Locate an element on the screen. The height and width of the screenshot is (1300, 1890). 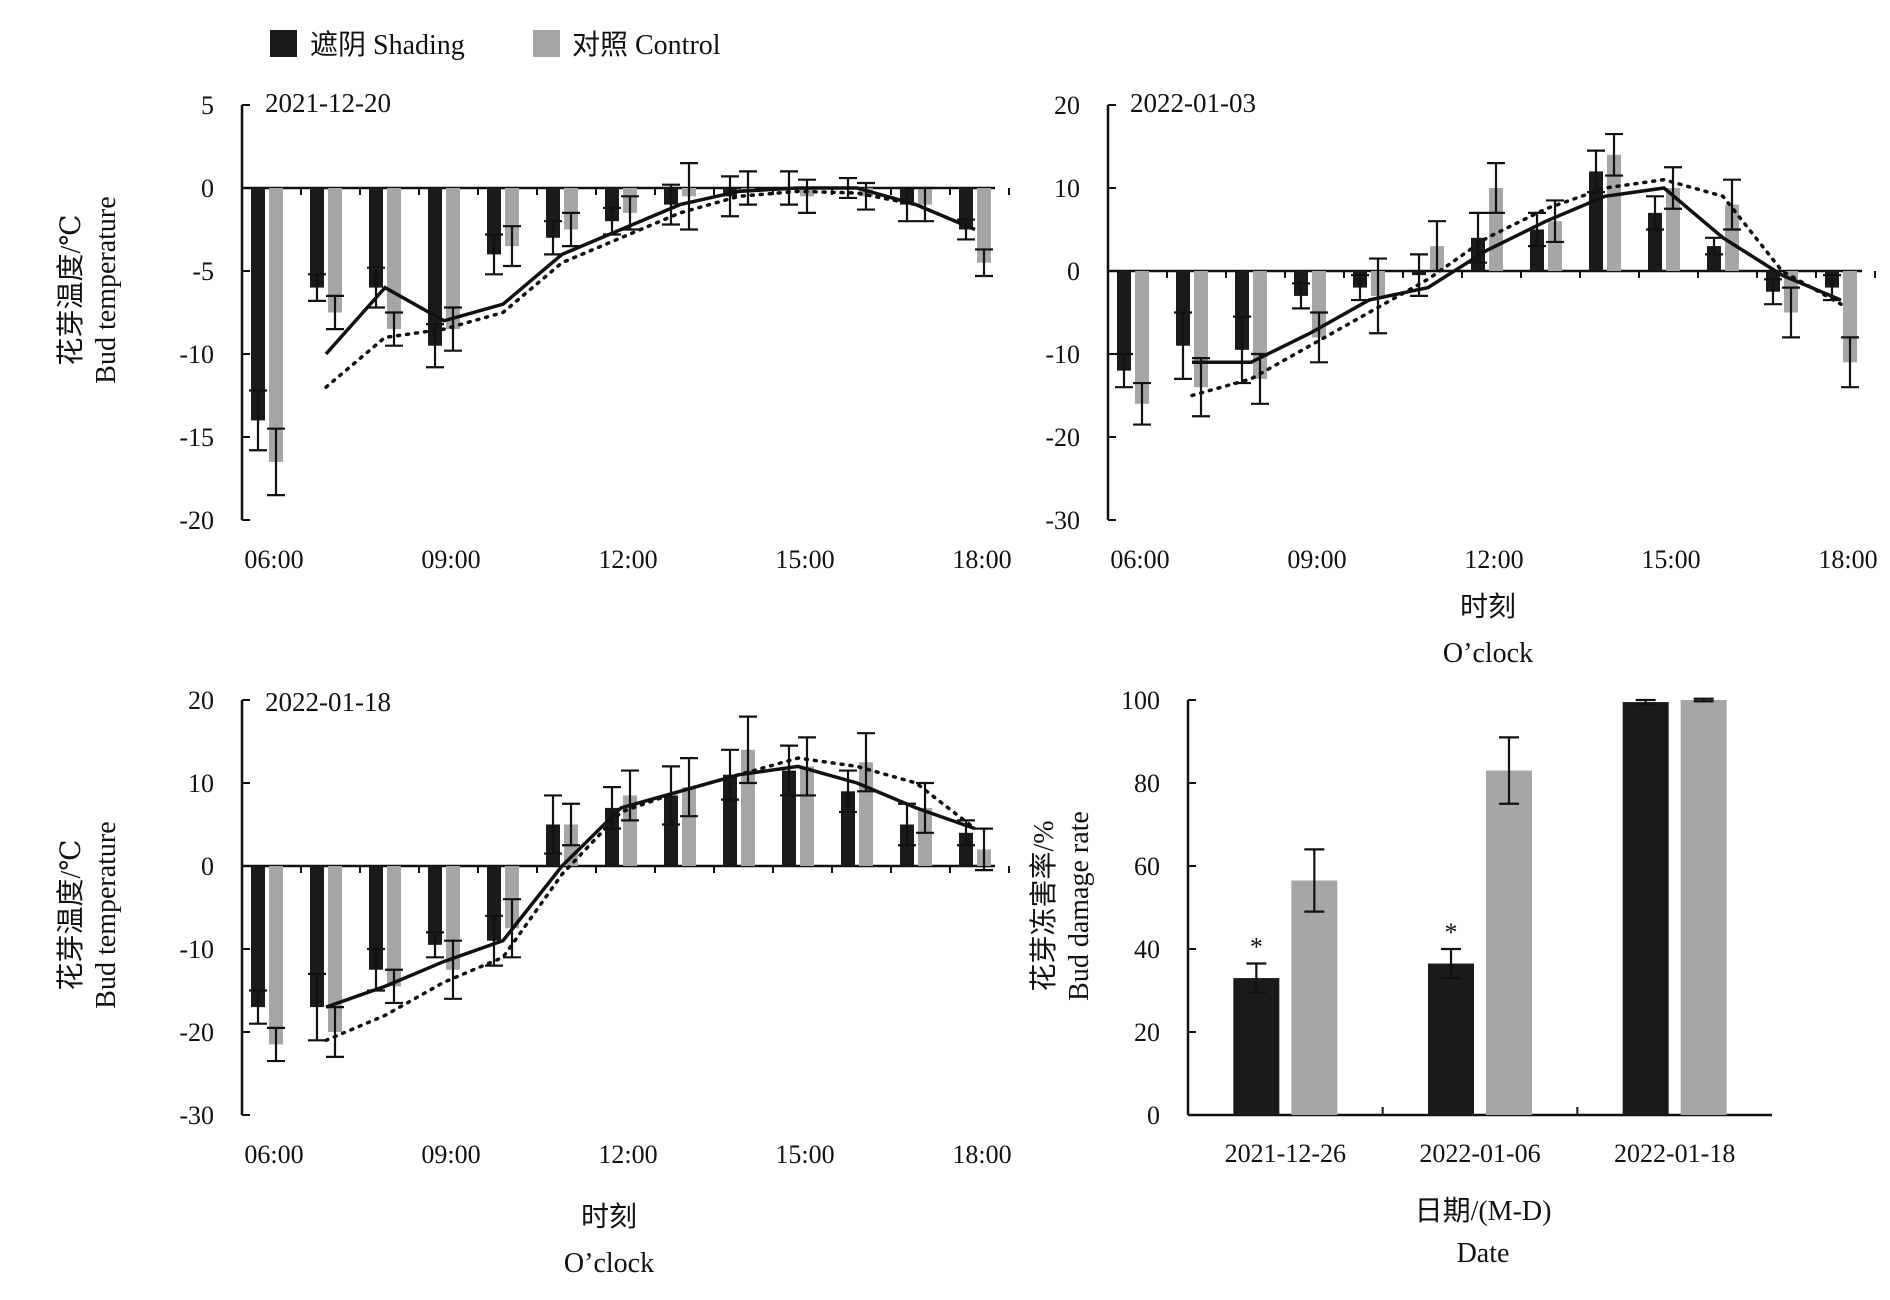
panel-date-title: 2022-01-18 is located at coordinates (328, 702).